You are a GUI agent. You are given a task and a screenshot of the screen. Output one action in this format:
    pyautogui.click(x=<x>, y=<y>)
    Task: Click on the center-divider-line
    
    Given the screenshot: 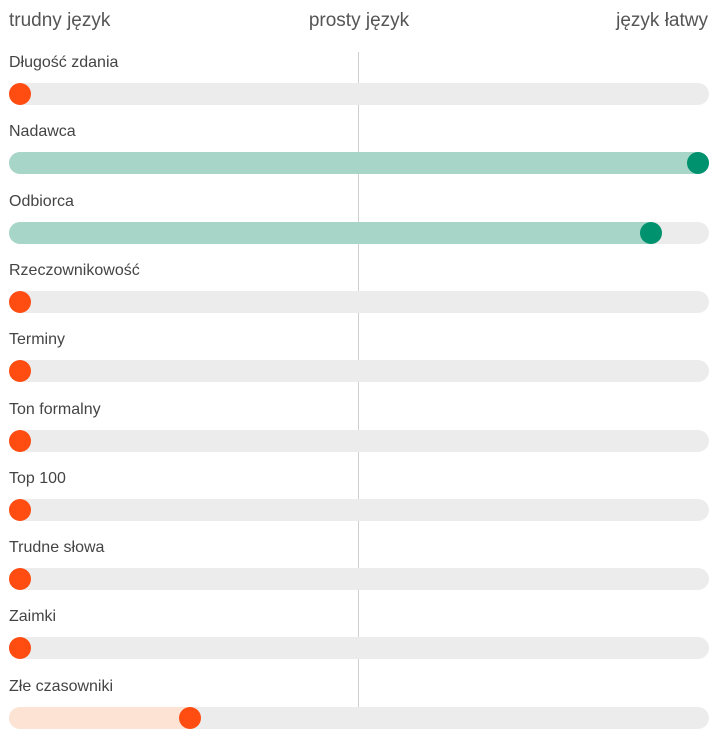 What is the action you would take?
    pyautogui.click(x=358, y=390)
    